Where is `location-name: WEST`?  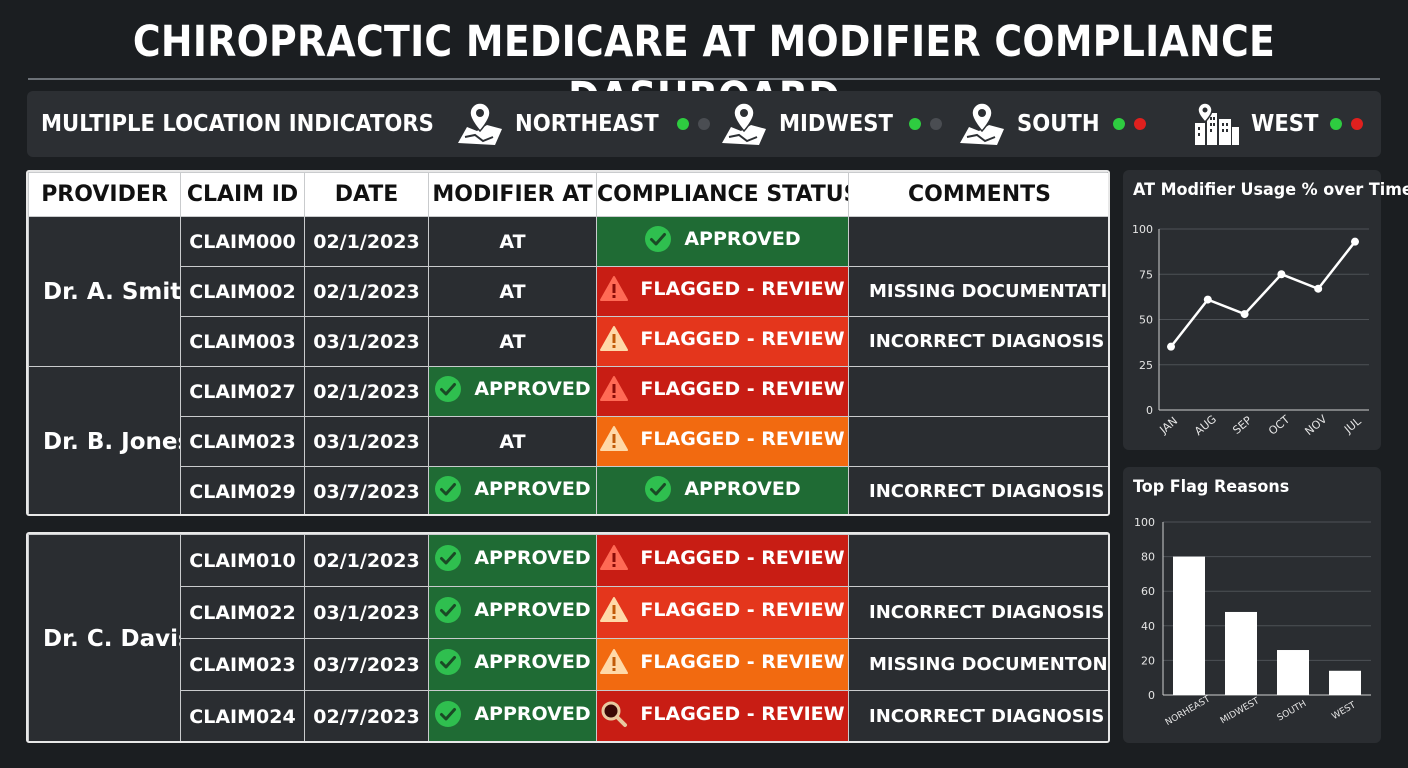
location-name: WEST is located at coordinates (1285, 124).